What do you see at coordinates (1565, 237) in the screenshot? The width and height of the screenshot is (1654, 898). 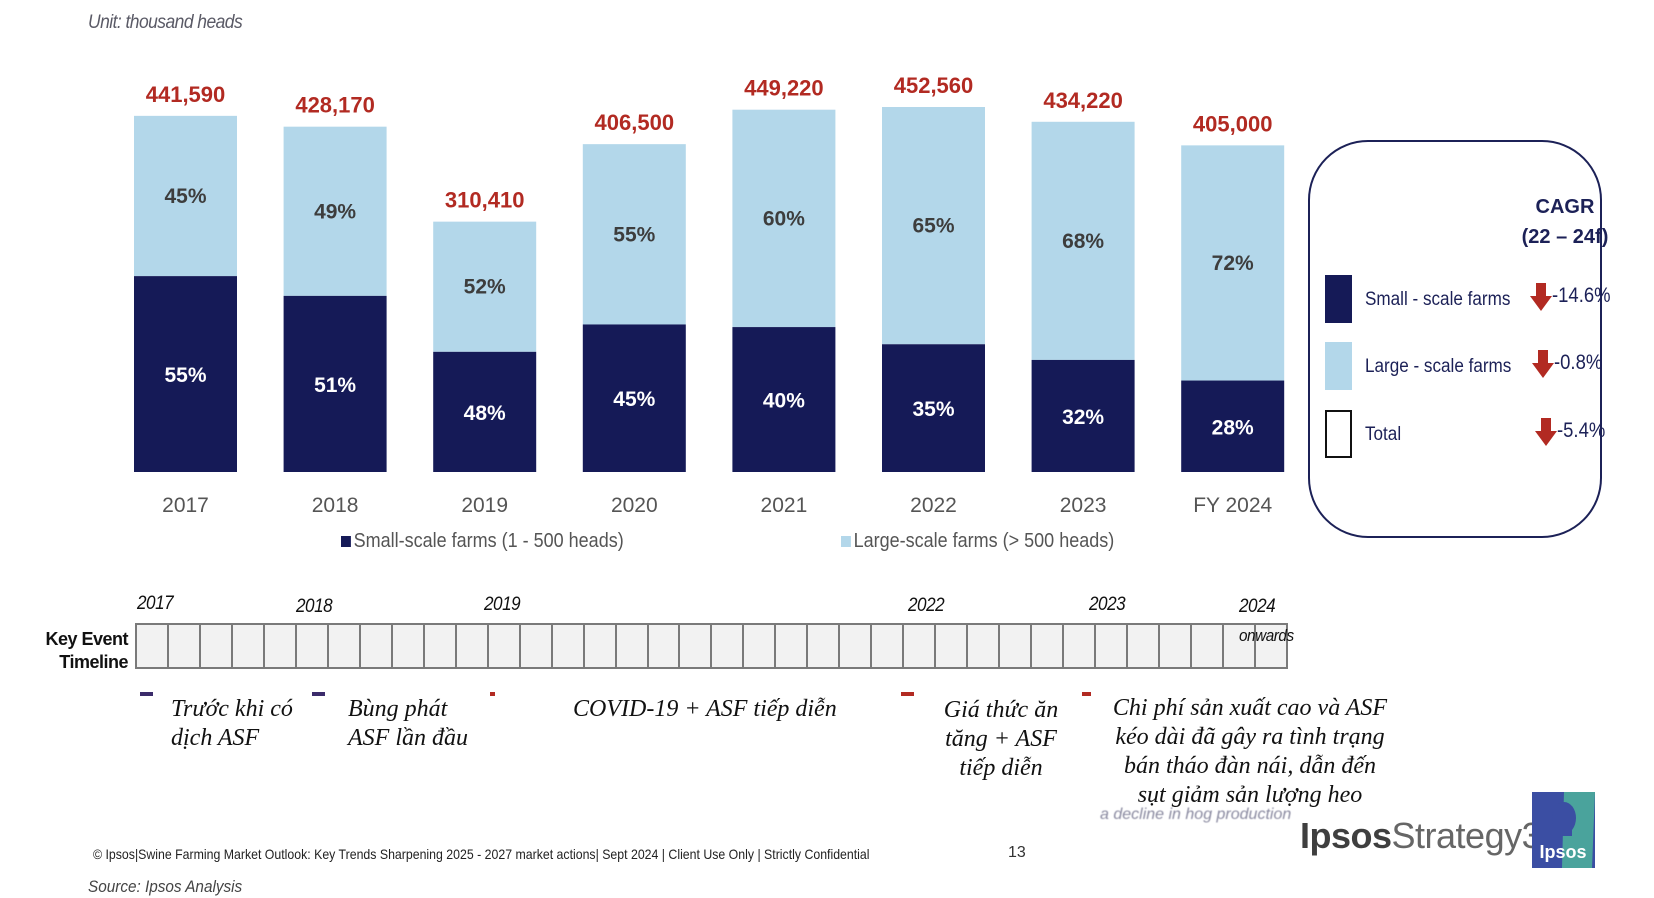 I see `cagr-title-line2: (22 – 24f)` at bounding box center [1565, 237].